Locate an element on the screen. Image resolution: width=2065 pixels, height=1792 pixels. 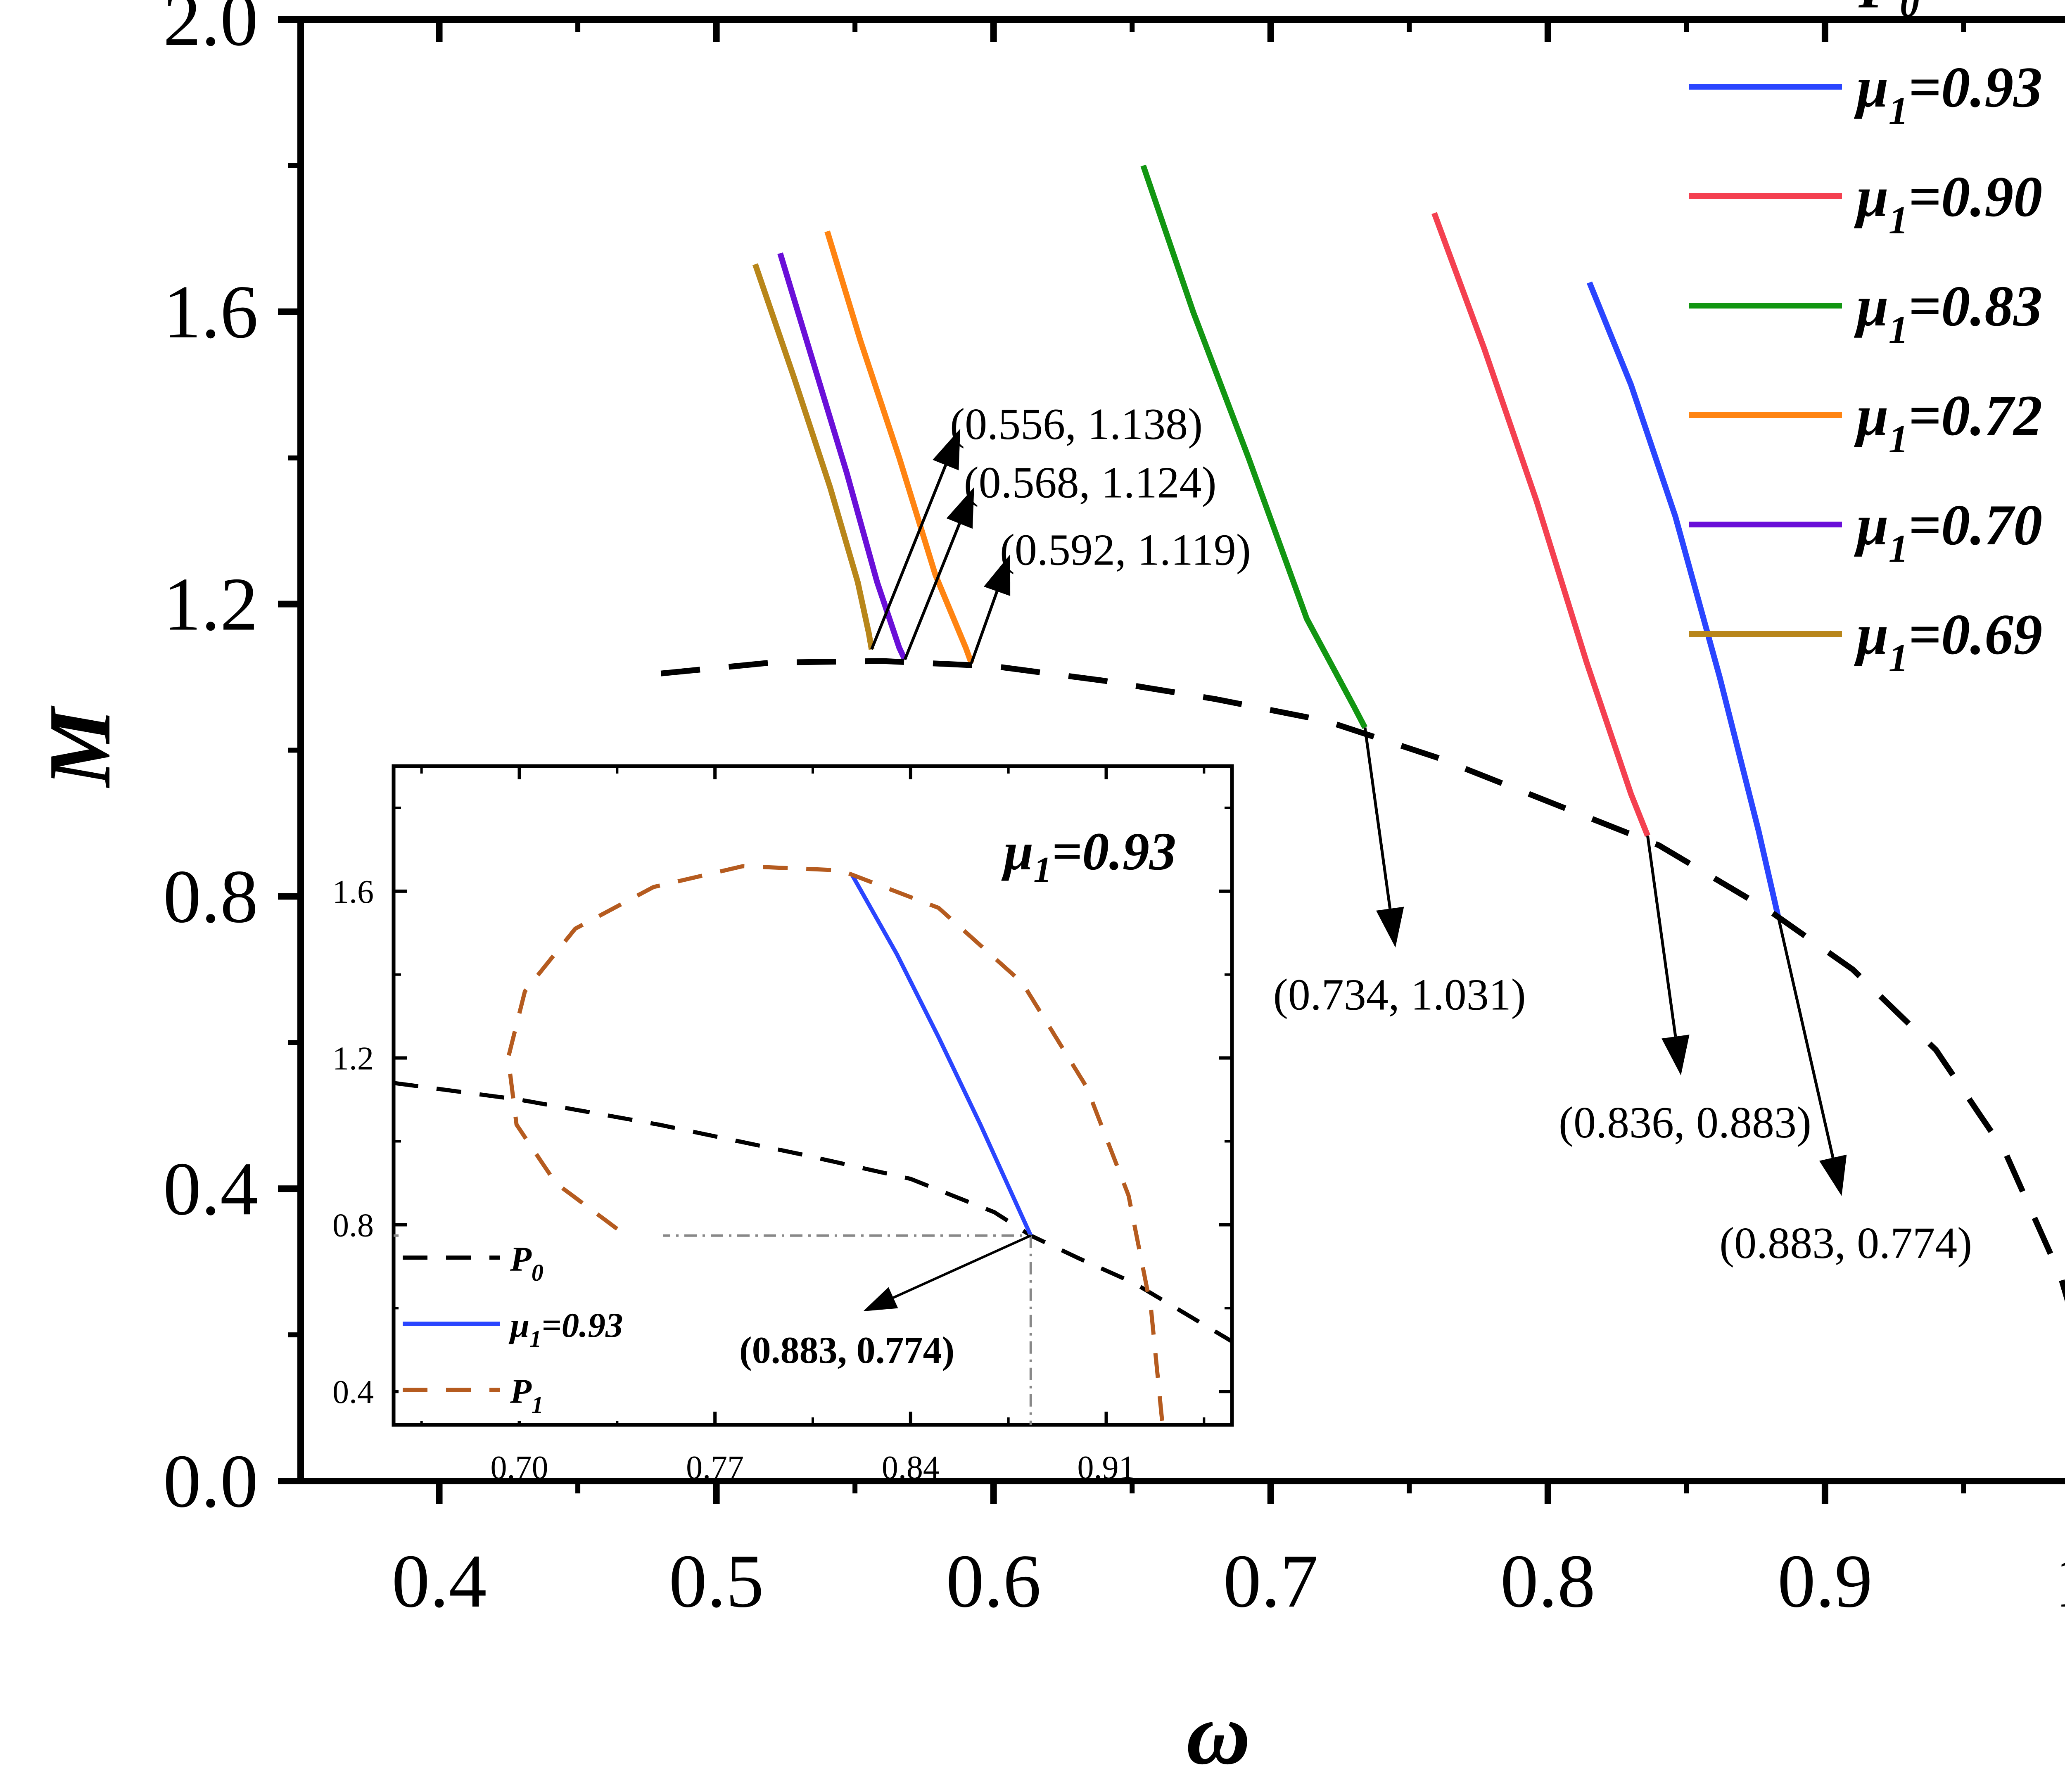
inset-x-tick-label: 0.77 is located at coordinates (715, 1468).